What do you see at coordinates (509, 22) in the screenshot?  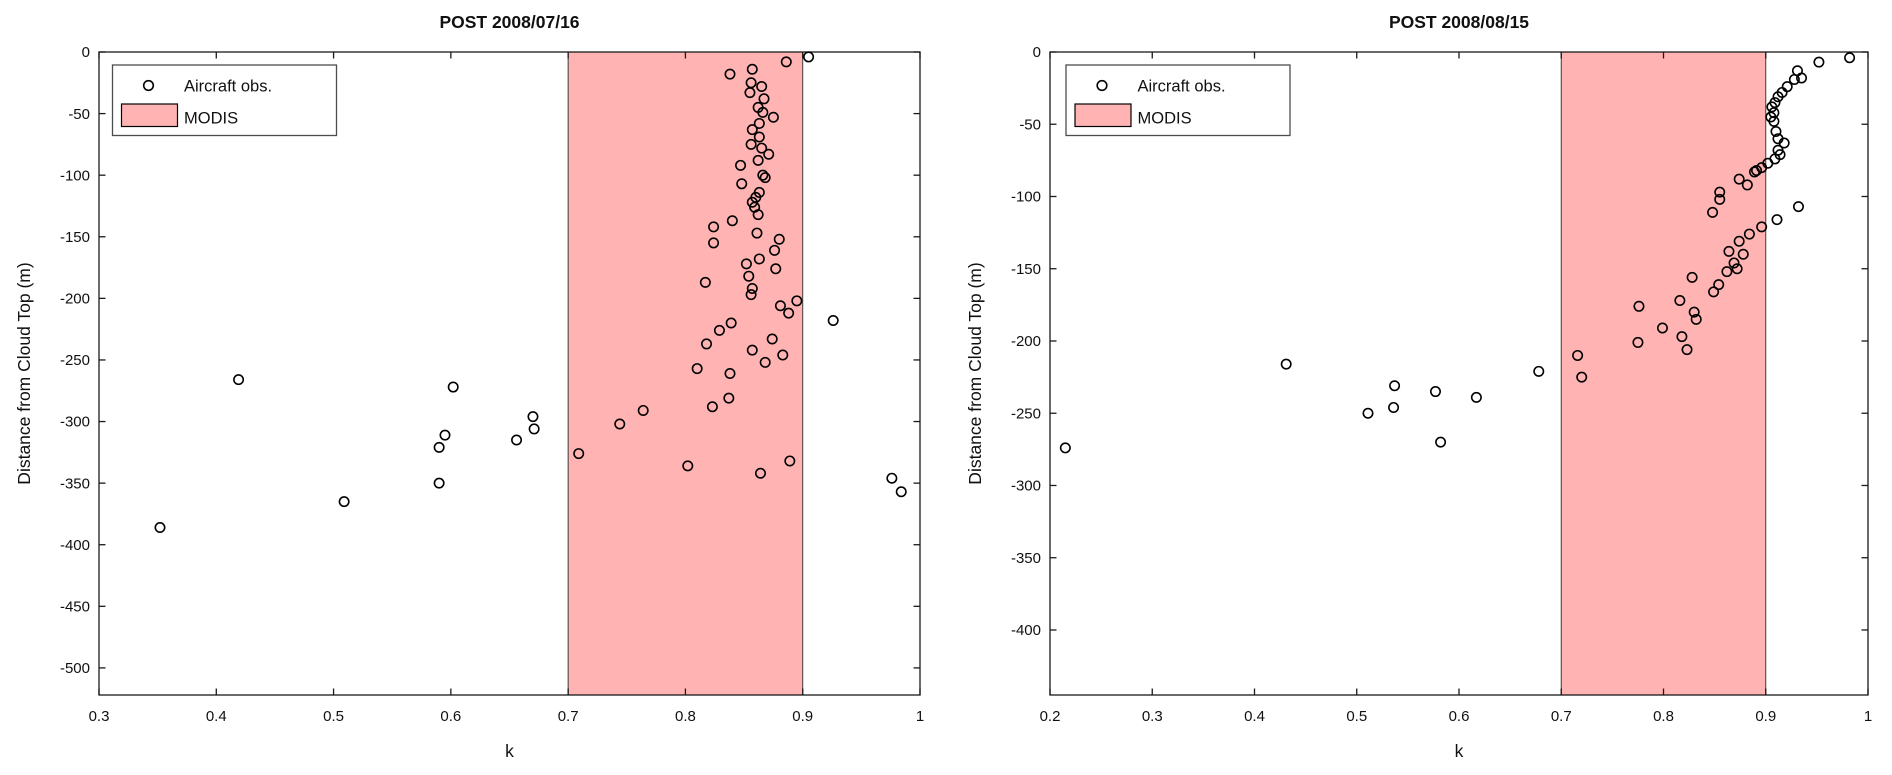 I see `chart-title: POST 2008/07/16` at bounding box center [509, 22].